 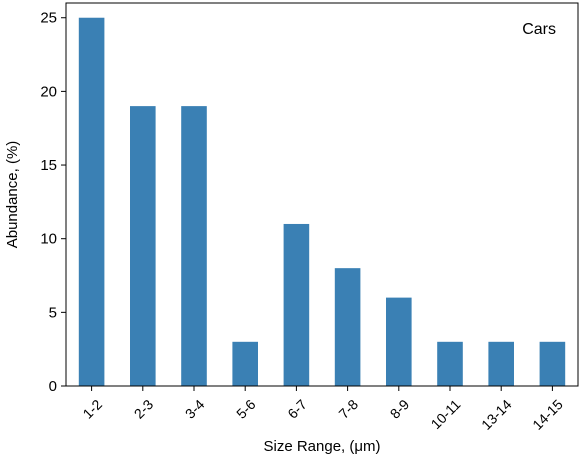 What do you see at coordinates (246, 409) in the screenshot?
I see `x-tick-label: 5-6` at bounding box center [246, 409].